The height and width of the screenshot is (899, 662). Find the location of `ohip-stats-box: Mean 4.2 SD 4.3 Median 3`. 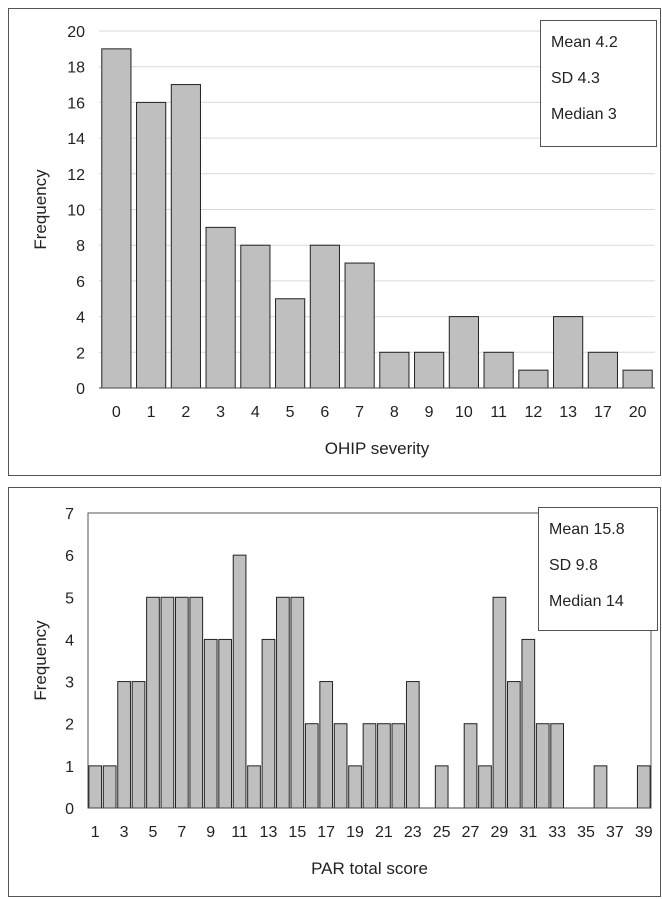

ohip-stats-box: Mean 4.2 SD 4.3 Median 3 is located at coordinates (598, 83).